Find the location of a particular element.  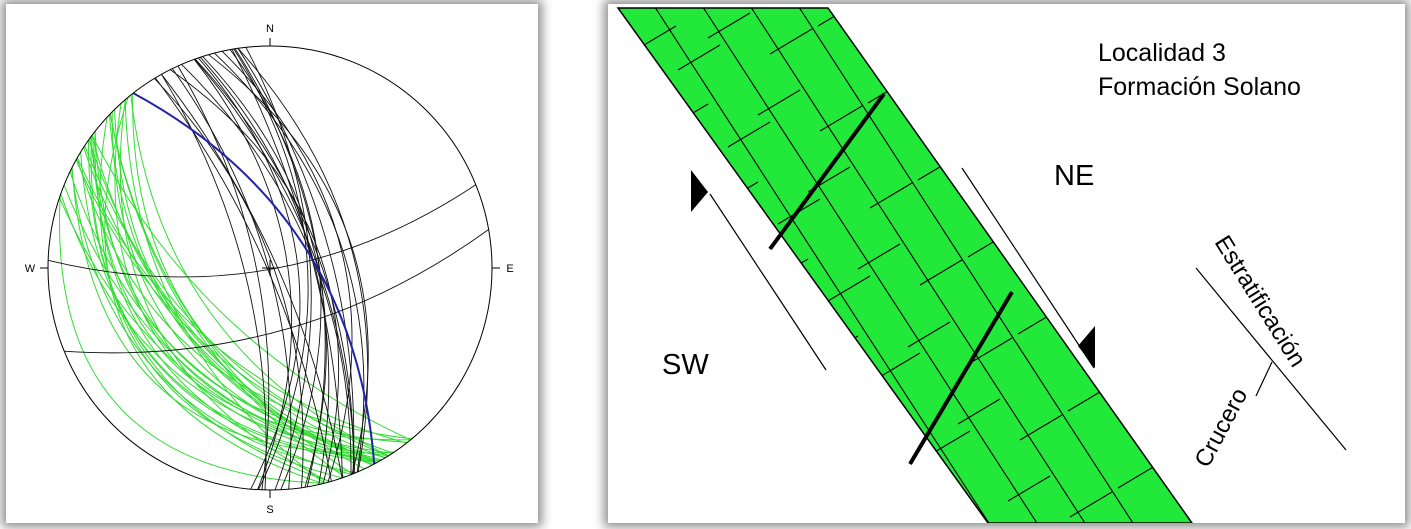

cleavage-legend-tick is located at coordinates (1264, 379).